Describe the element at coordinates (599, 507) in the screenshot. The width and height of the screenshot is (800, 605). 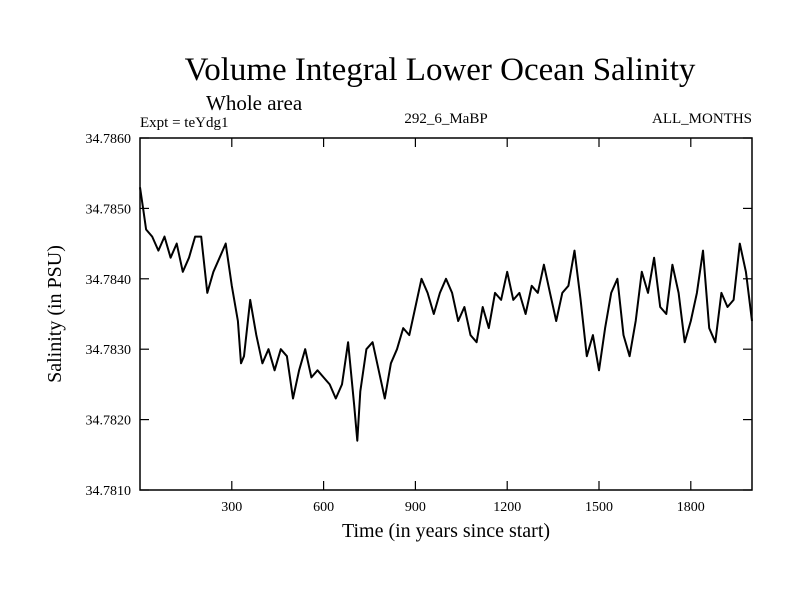
I see `x-tick-label: 1500` at that location.